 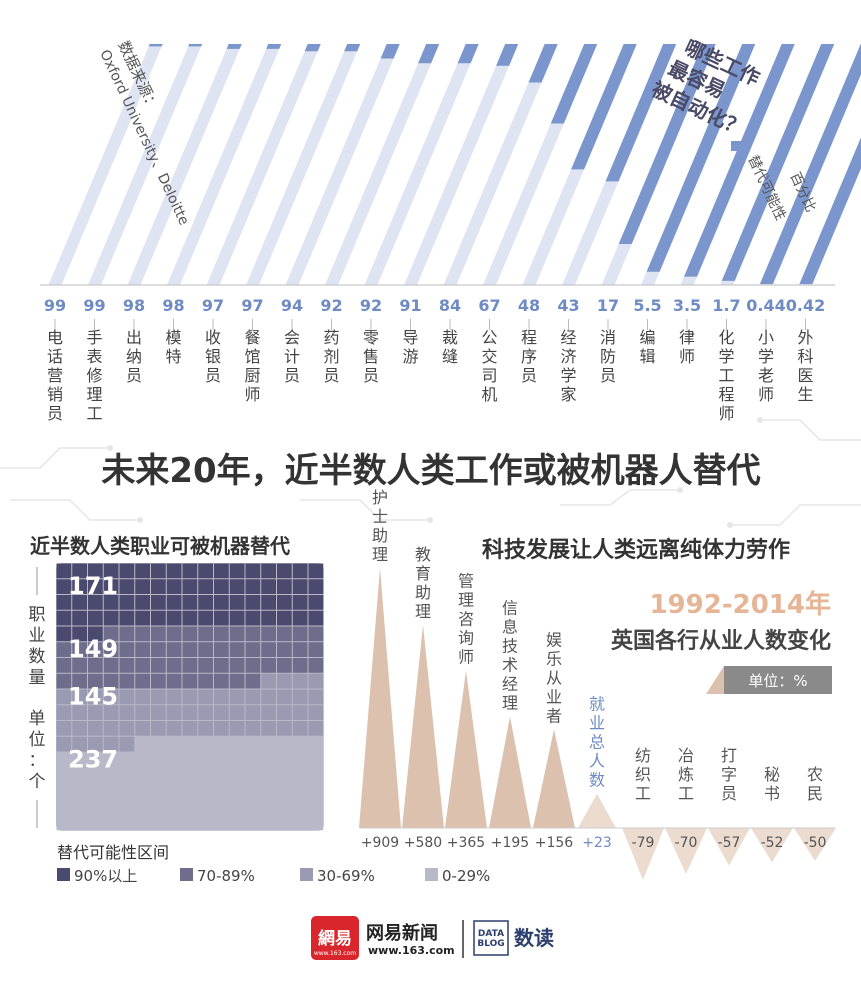 What do you see at coordinates (686, 774) in the screenshot?
I see `uk-category-7: 冶炼工` at bounding box center [686, 774].